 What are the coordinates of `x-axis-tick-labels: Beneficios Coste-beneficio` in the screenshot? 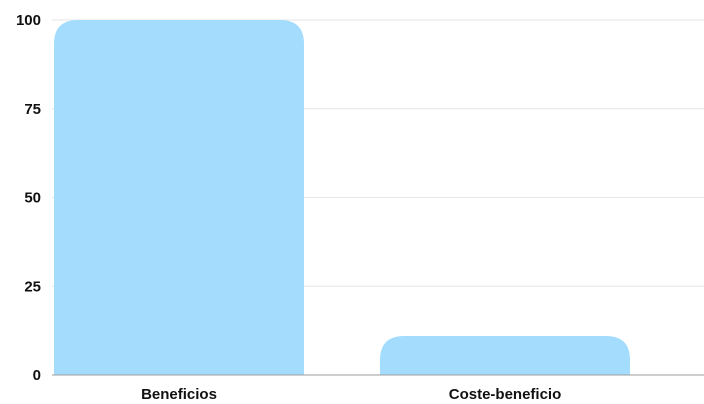 It's located at (351, 394).